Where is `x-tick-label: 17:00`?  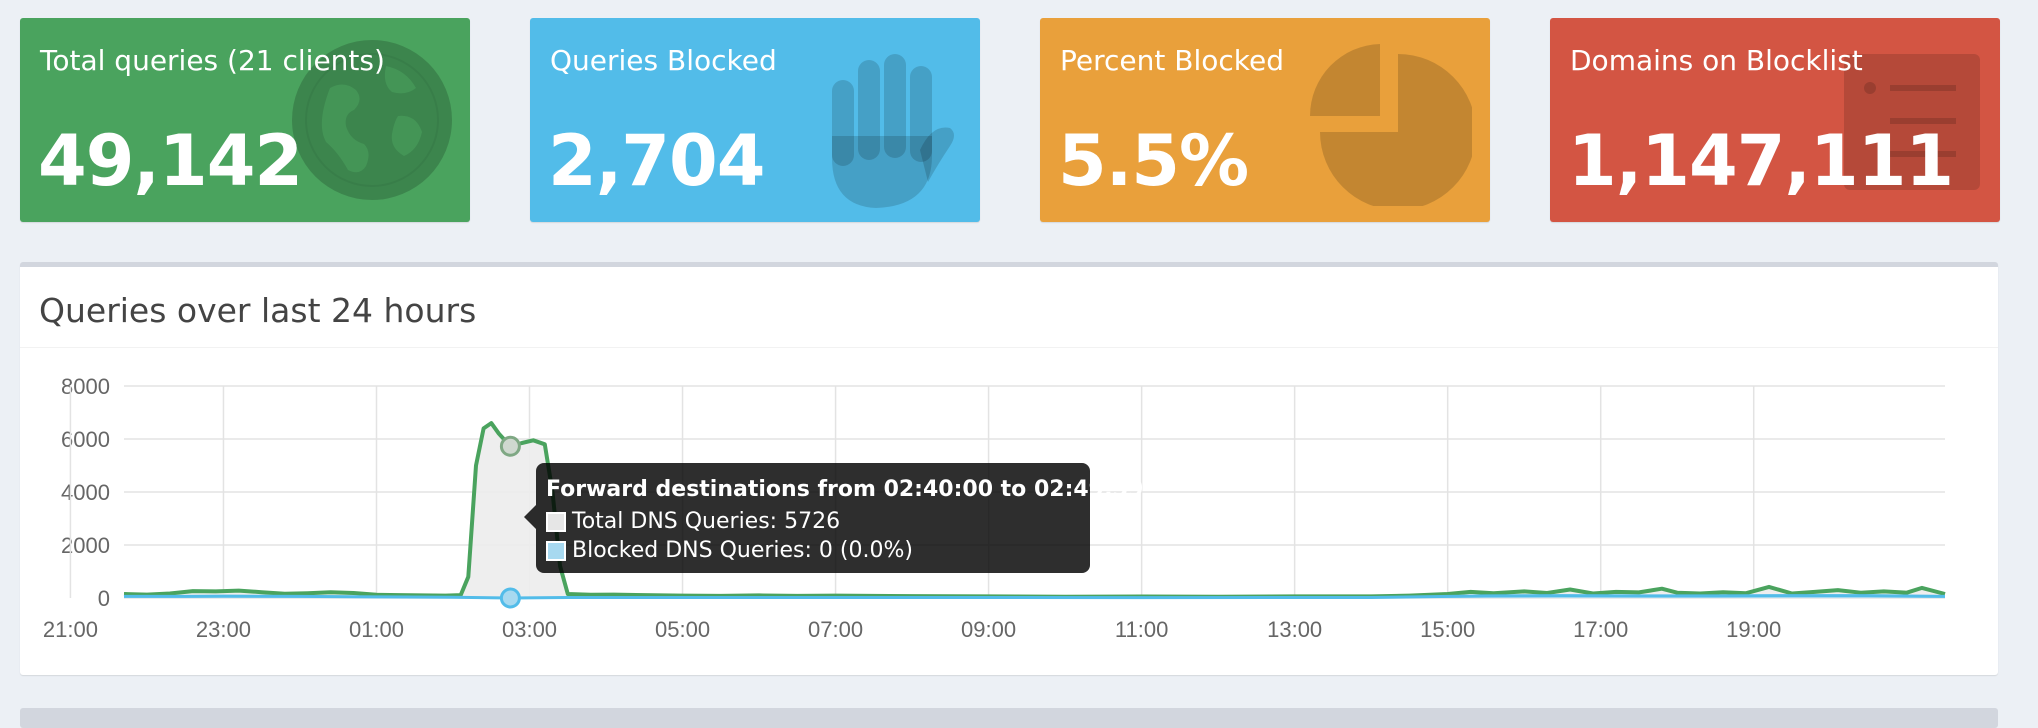 x-tick-label: 17:00 is located at coordinates (1600, 629).